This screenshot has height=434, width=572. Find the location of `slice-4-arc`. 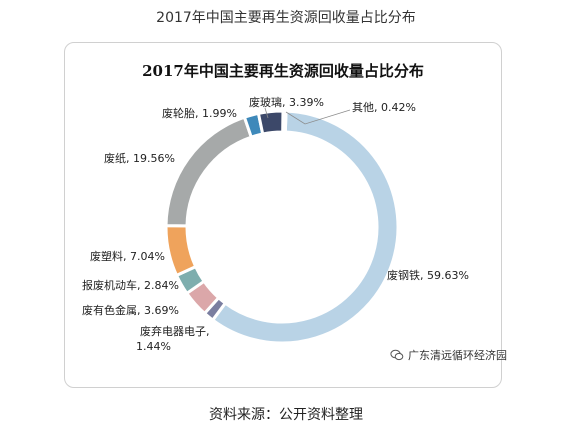

slice-4-arc is located at coordinates (181, 250).